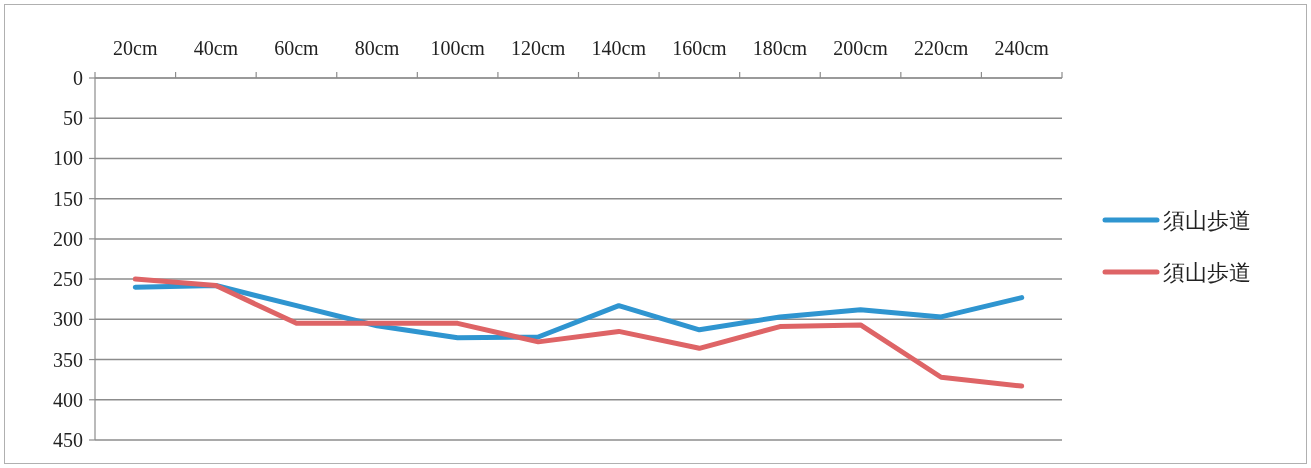 The image size is (1311, 468). I want to click on y-tick-label: 200, so click(68, 238).